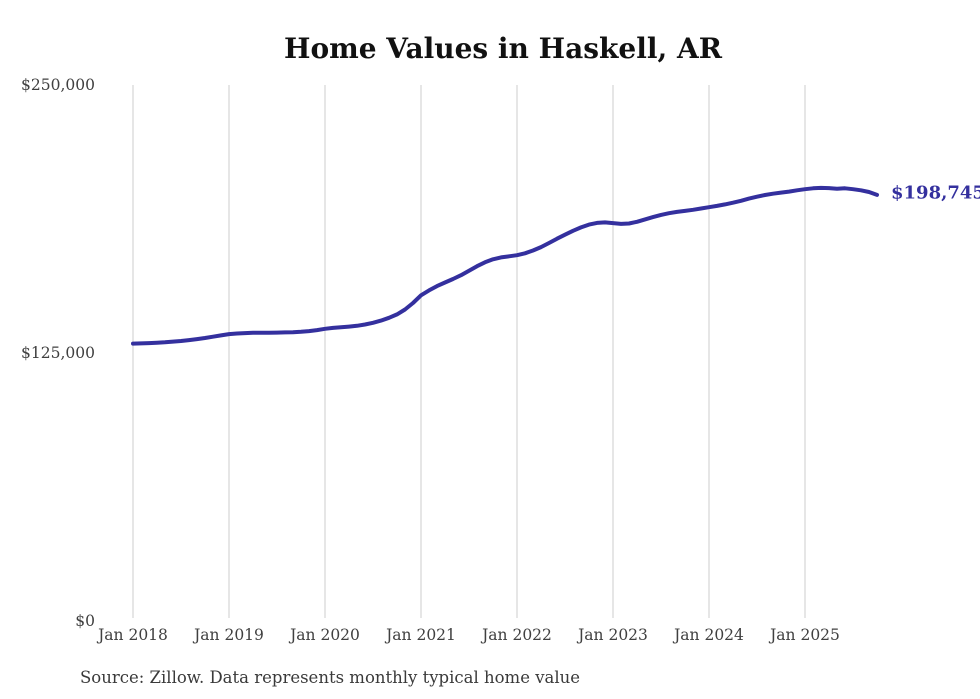  Describe the element at coordinates (58, 85) in the screenshot. I see `y-tick-label: $250,000` at that location.